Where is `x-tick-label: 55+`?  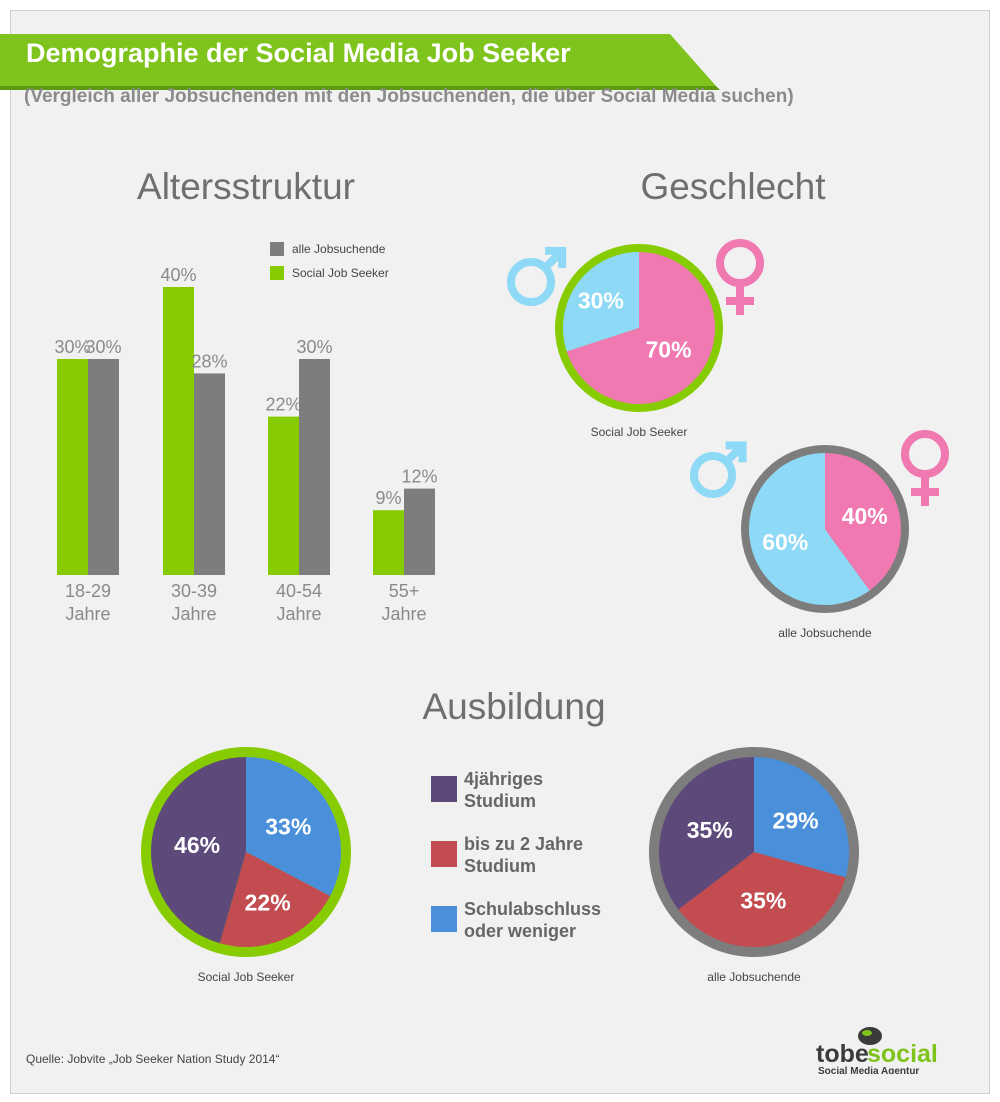
x-tick-label: 55+ is located at coordinates (404, 591).